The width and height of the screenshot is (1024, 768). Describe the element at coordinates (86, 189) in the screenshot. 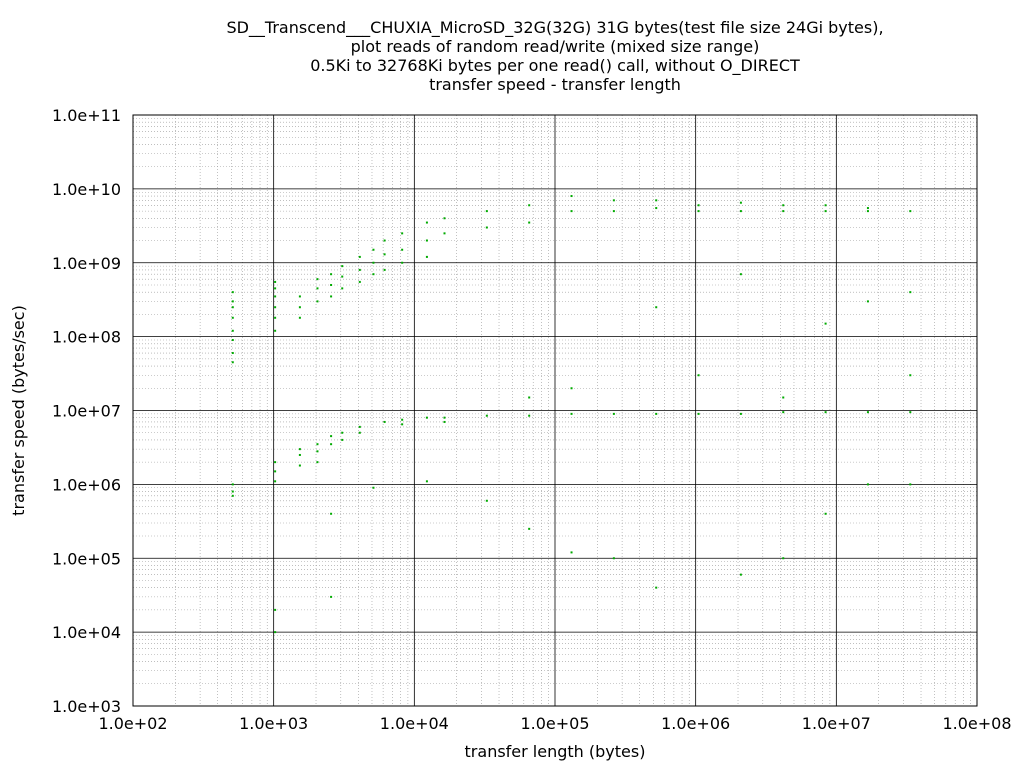

I see `y-tick-label: 1.0e+10` at that location.